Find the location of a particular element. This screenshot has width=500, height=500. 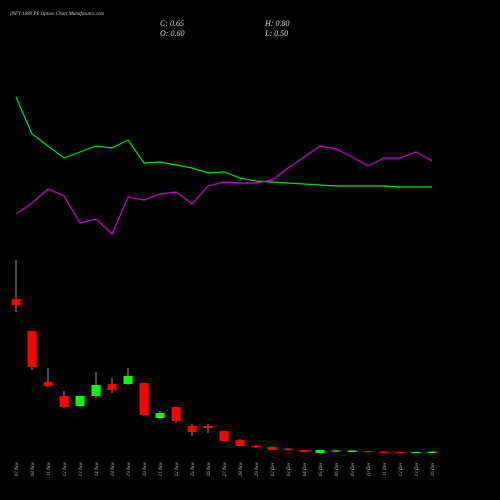

low-label: L: 0.50 is located at coordinates (276, 33).